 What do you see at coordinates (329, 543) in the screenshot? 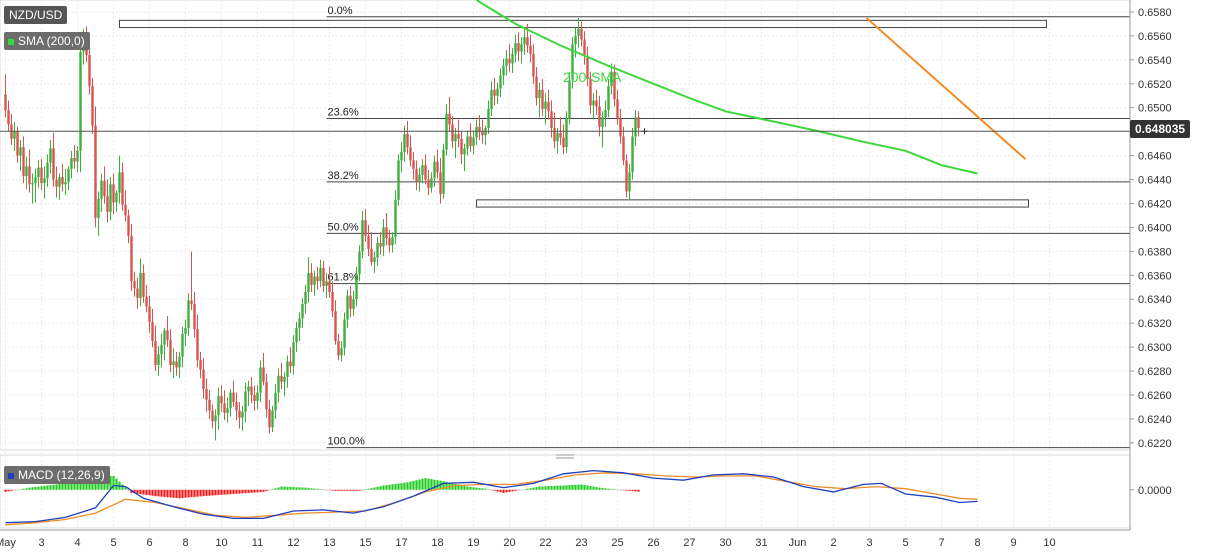
I see `x-tick-label: 13` at bounding box center [329, 543].